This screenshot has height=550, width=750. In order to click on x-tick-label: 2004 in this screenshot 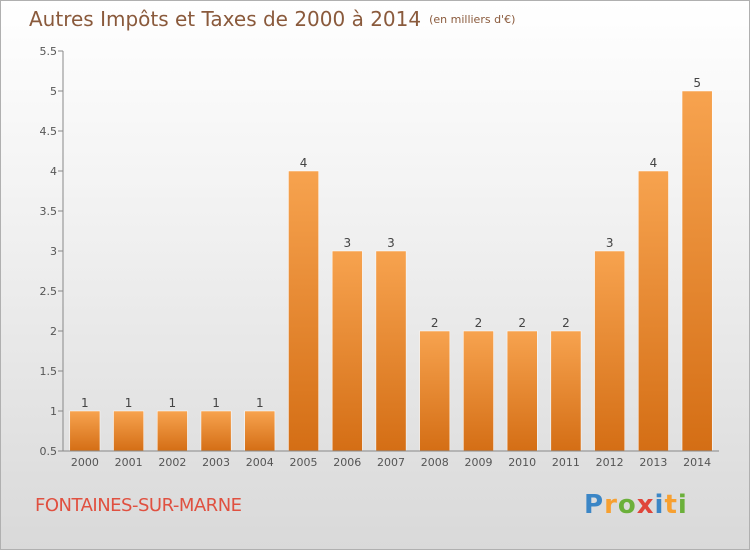, I will do `click(260, 462)`.